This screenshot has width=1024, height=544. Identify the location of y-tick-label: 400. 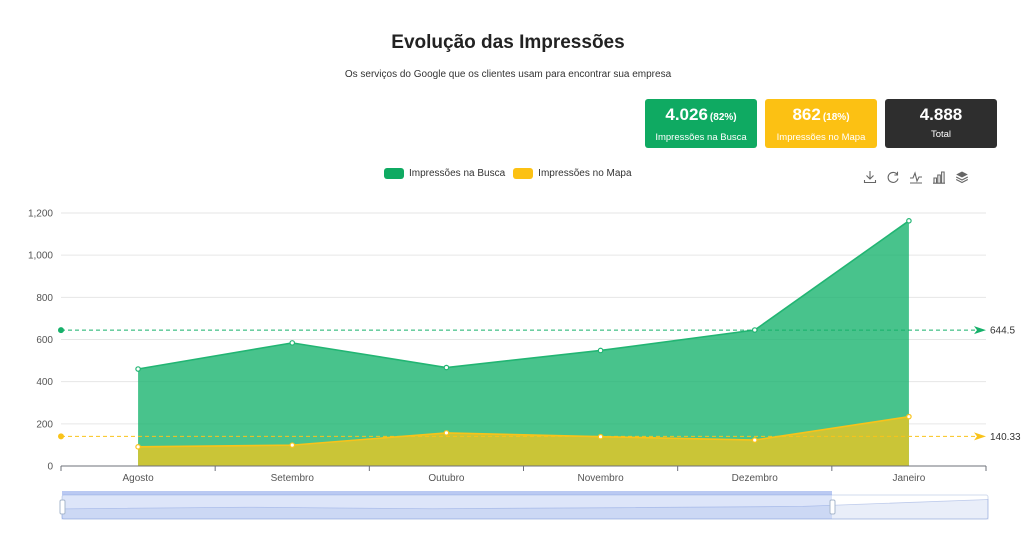
(44, 382).